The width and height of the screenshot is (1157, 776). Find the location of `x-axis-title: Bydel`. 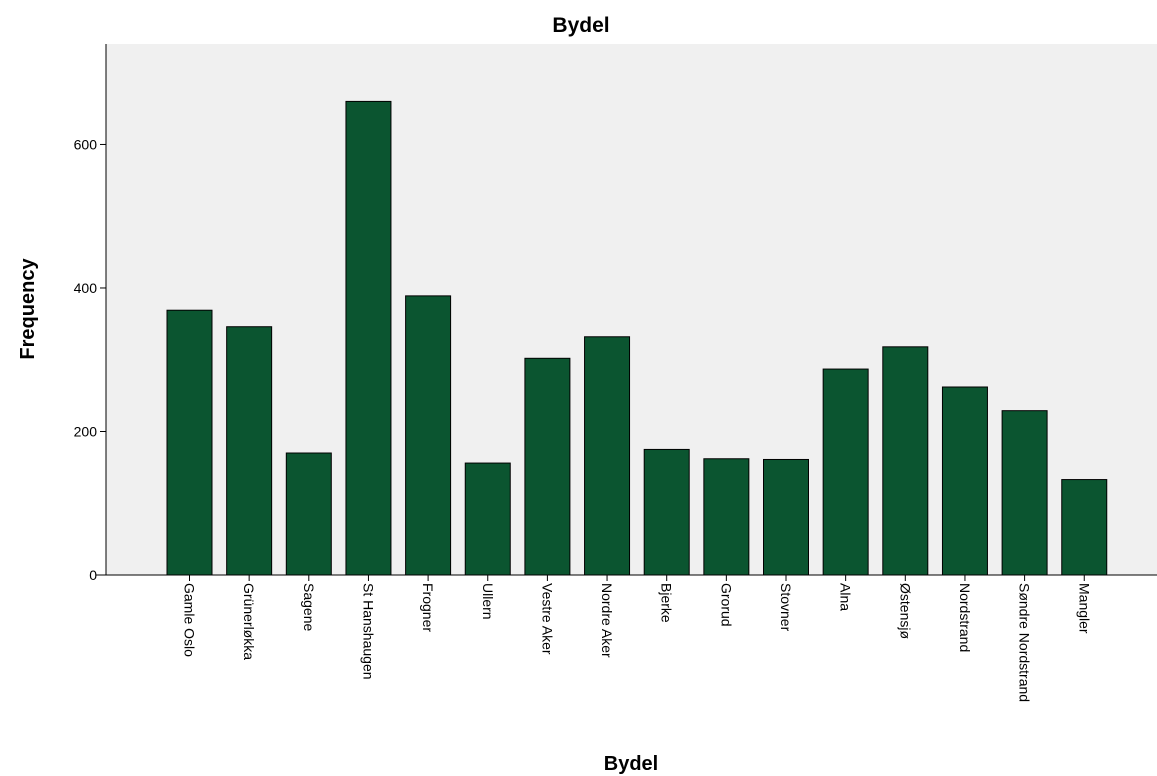

x-axis-title: Bydel is located at coordinates (631, 764).